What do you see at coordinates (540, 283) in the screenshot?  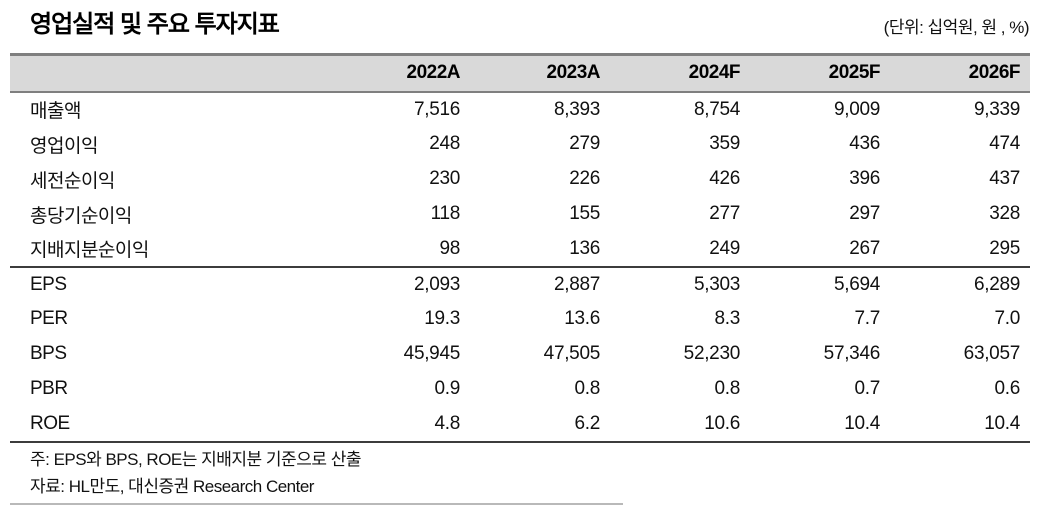 I see `cell-value: 2,887` at bounding box center [540, 283].